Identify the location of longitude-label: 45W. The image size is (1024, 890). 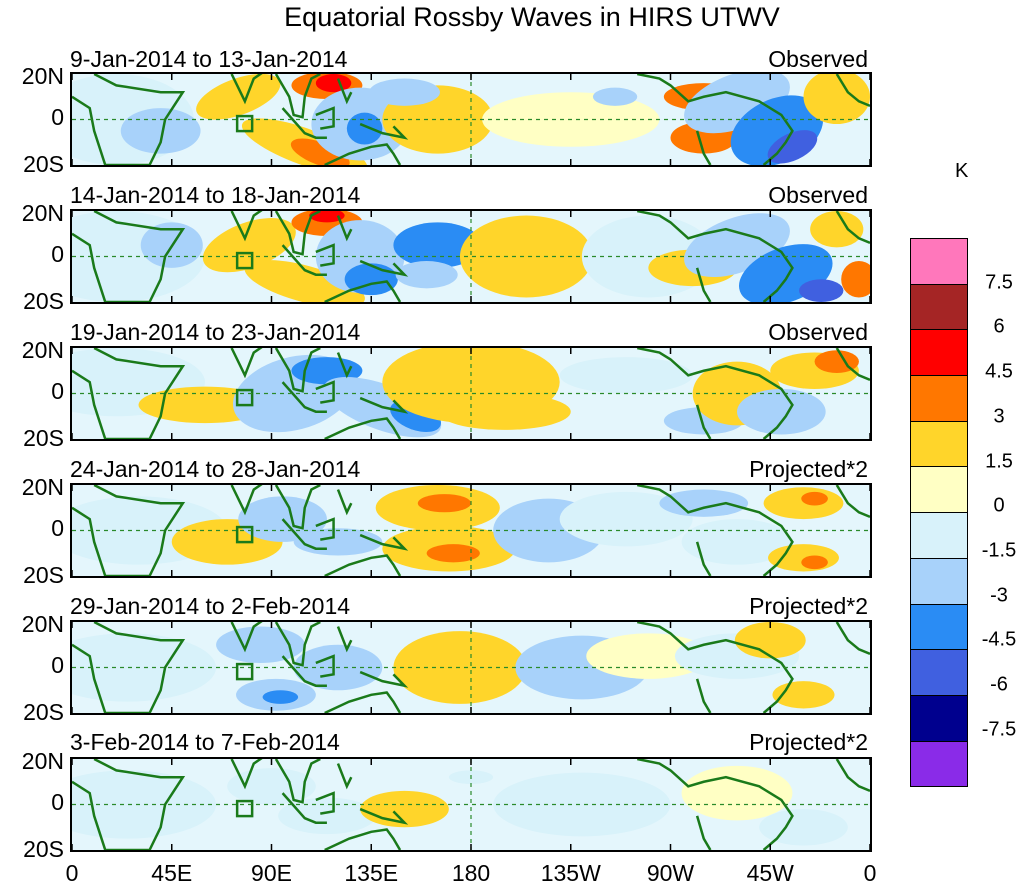
(770, 873).